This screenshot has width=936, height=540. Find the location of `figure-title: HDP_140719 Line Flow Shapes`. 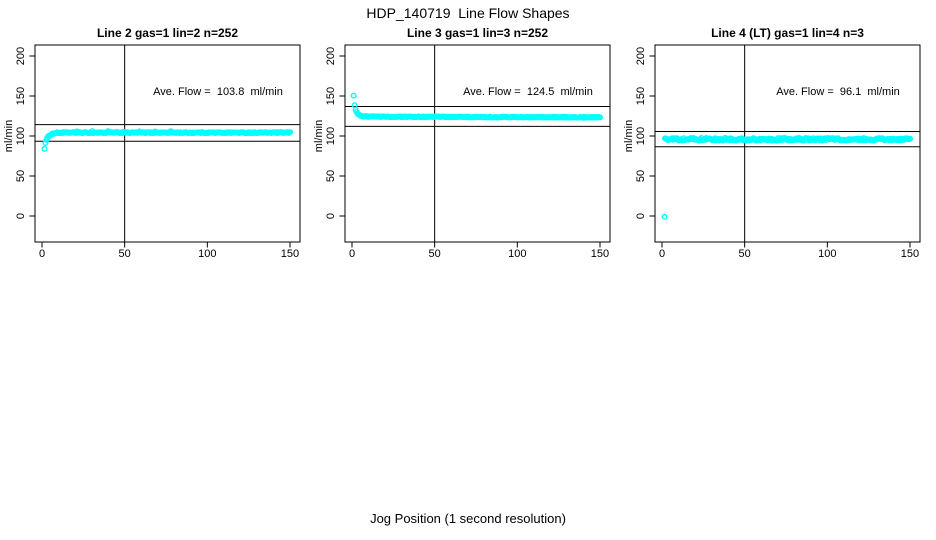

figure-title: HDP_140719 Line Flow Shapes is located at coordinates (468, 13).